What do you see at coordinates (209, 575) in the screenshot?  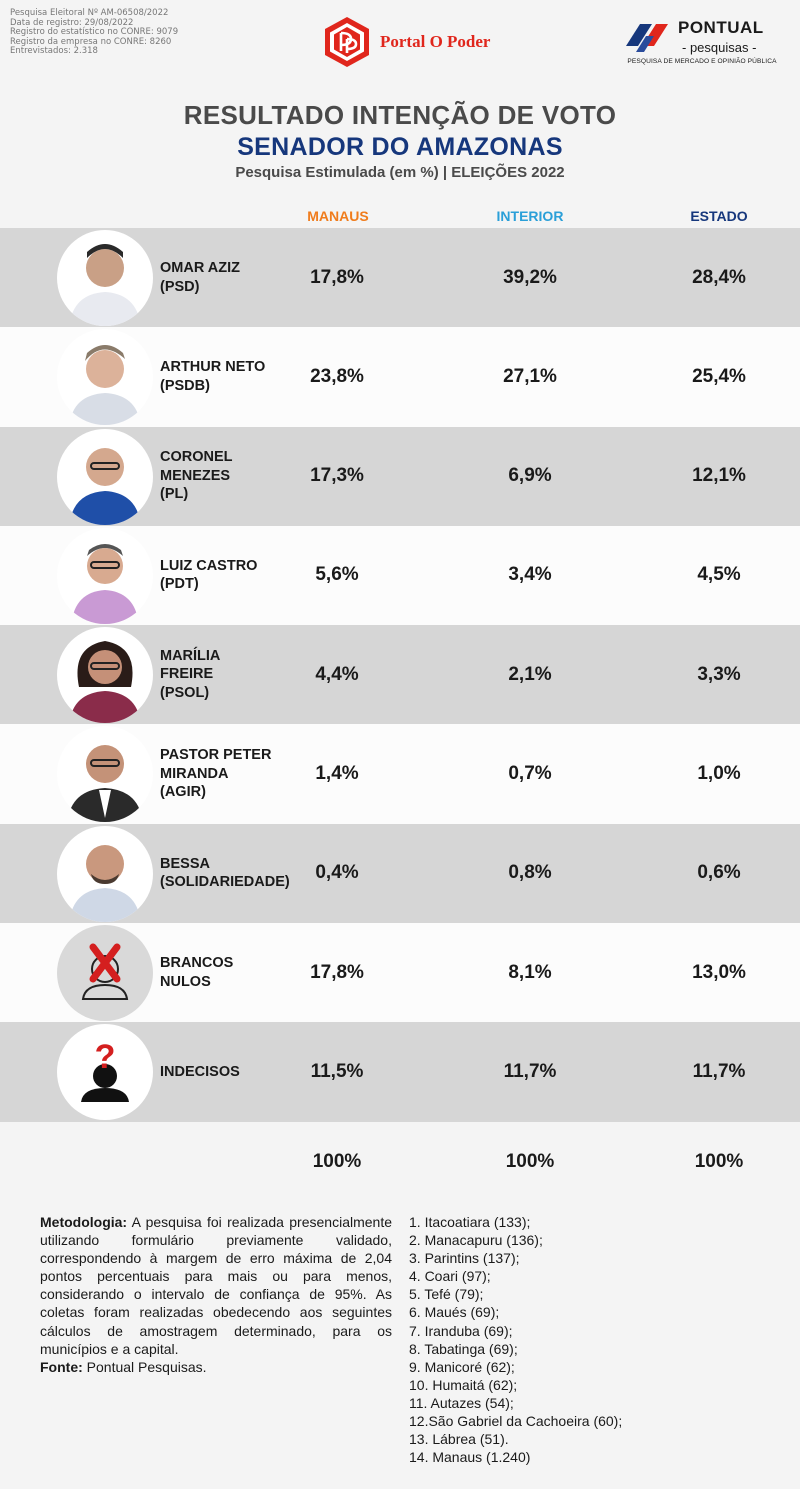 I see `candidate-name: LUIZ CASTRO (PDT)` at bounding box center [209, 575].